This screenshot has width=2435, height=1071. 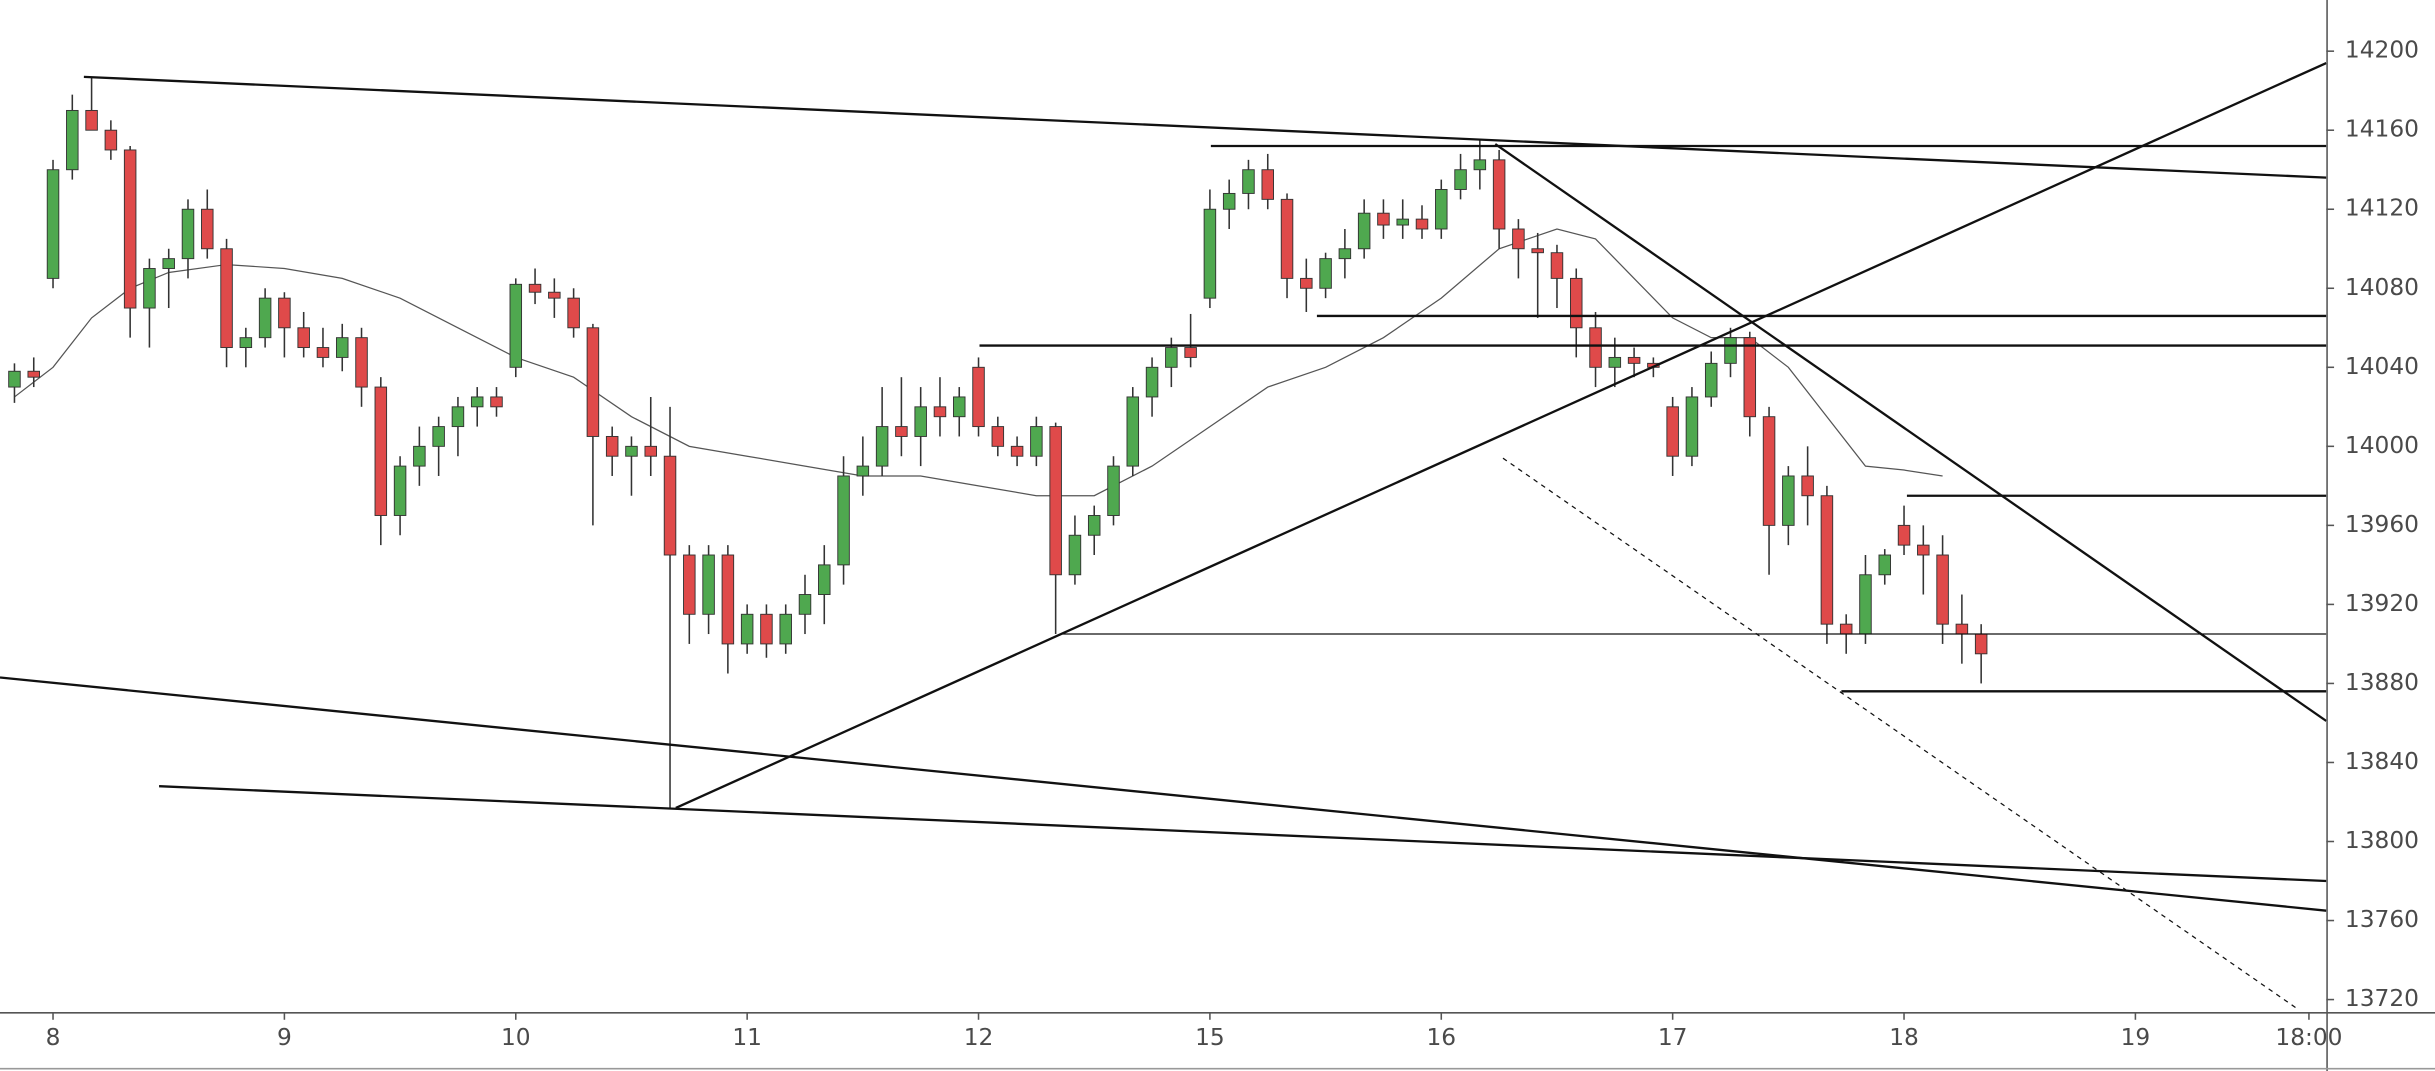 I want to click on x-tick-label: 16, so click(x=1441, y=1037).